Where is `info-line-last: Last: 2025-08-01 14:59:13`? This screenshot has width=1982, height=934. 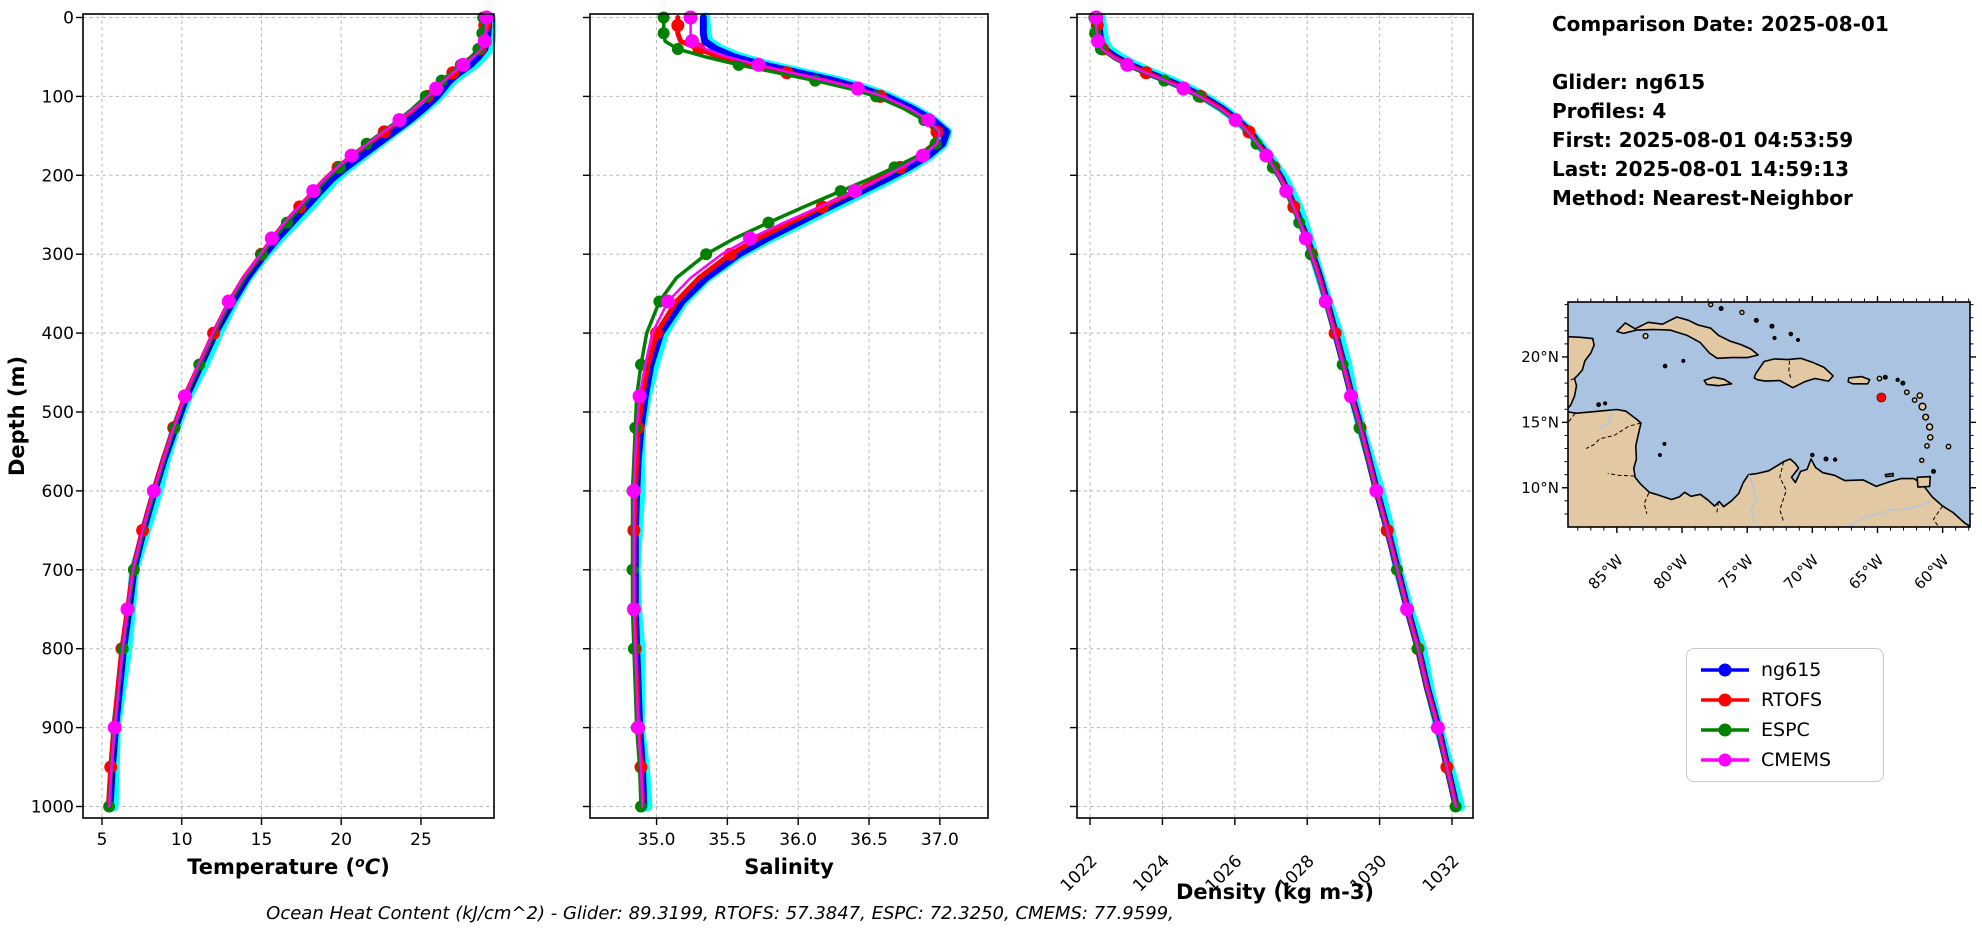 info-line-last: Last: 2025-08-01 14:59:13 is located at coordinates (1701, 169).